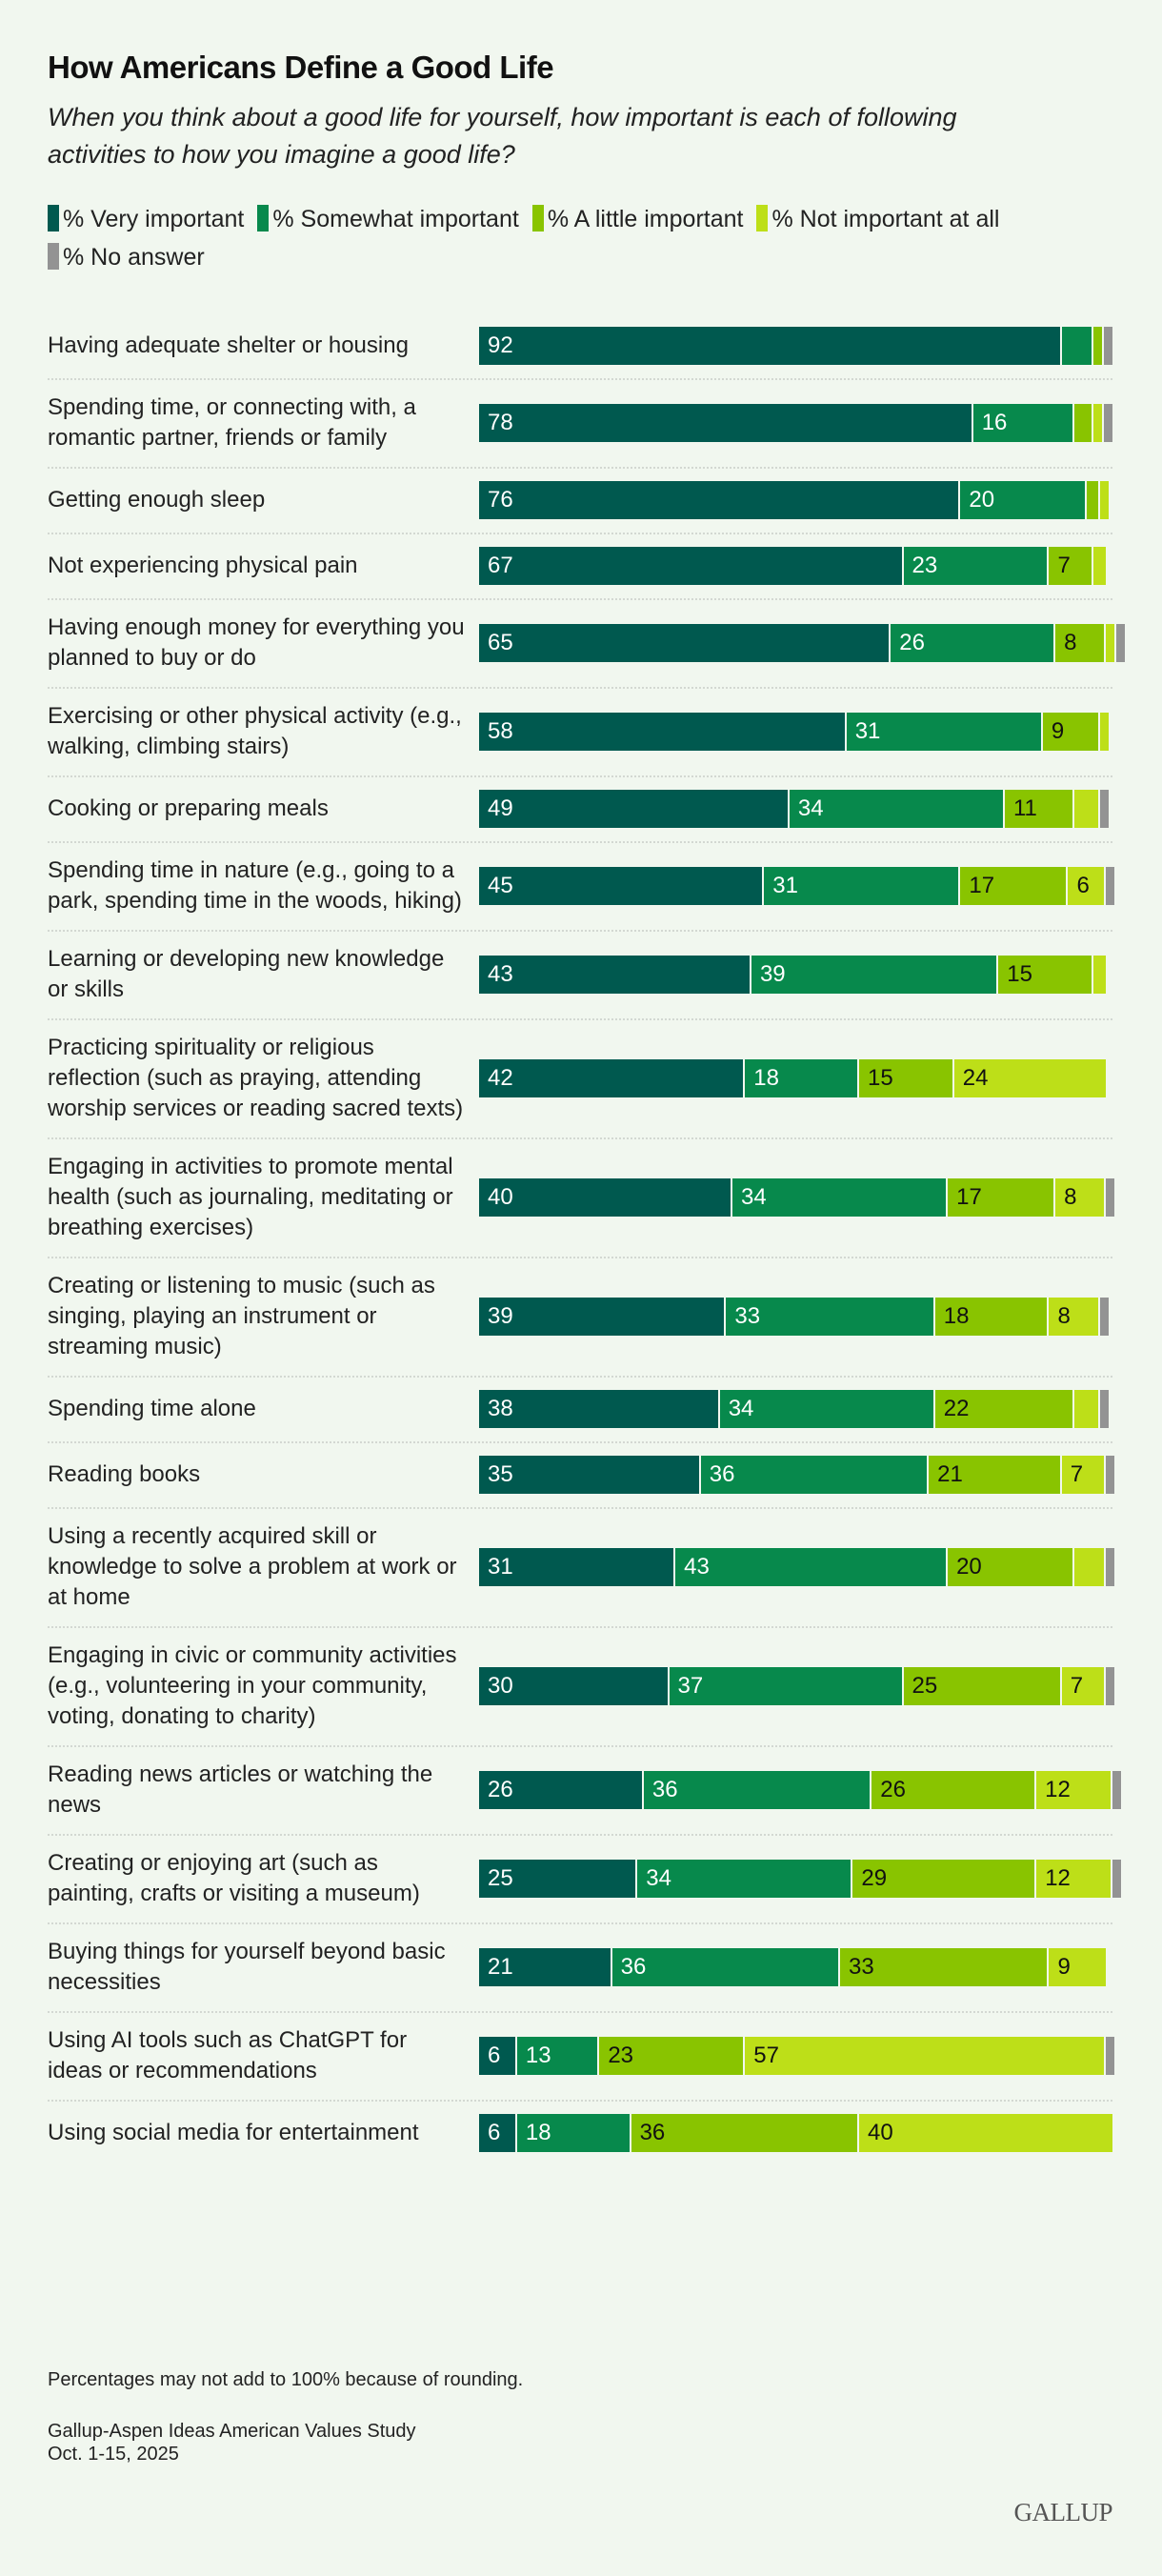  I want to click on bar-segment-a-little-important: 21, so click(996, 1475).